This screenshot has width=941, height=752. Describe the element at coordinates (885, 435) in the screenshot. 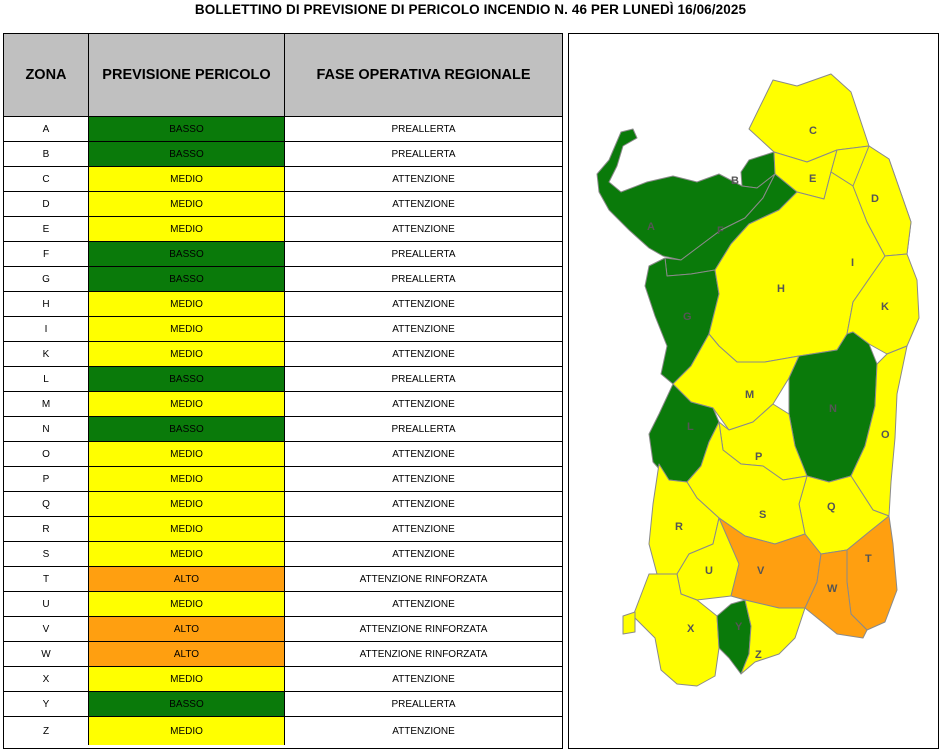

I see `map-zone-label: O` at that location.